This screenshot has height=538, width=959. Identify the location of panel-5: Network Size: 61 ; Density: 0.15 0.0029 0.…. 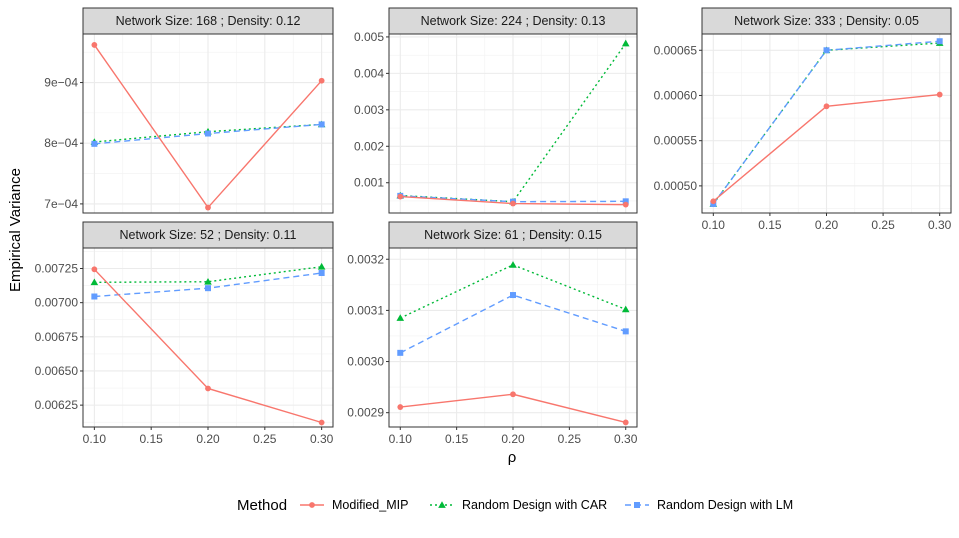
(492, 333).